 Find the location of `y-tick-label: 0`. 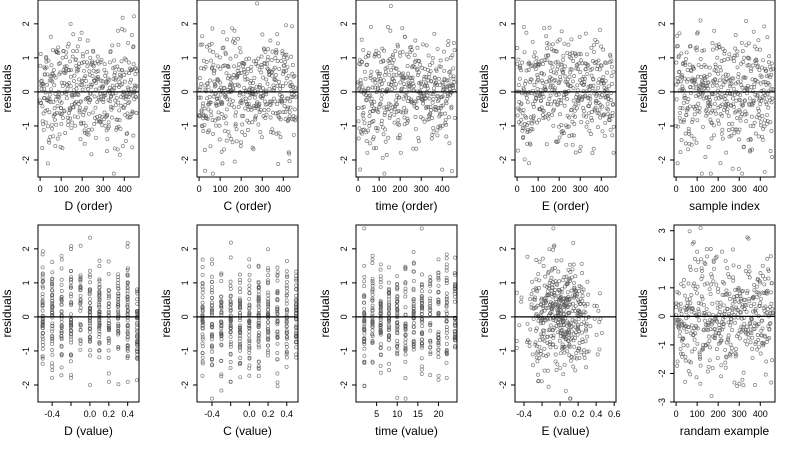

y-tick-label: 0 is located at coordinates (503, 316).